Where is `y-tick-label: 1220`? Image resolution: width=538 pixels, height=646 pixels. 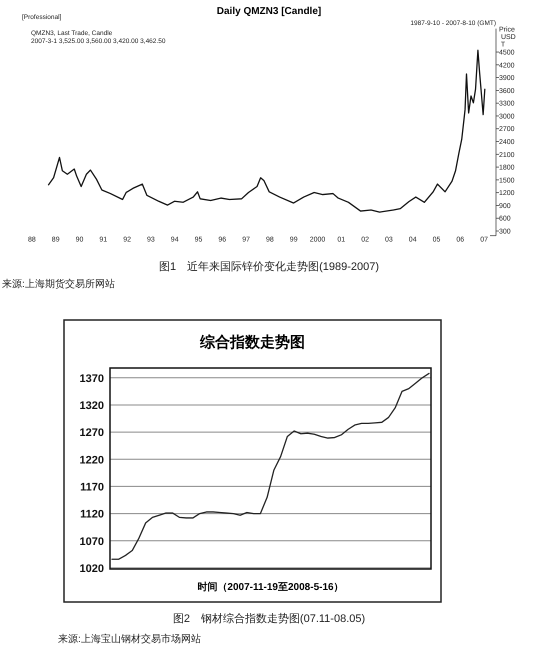 y-tick-label: 1220 is located at coordinates (92, 460).